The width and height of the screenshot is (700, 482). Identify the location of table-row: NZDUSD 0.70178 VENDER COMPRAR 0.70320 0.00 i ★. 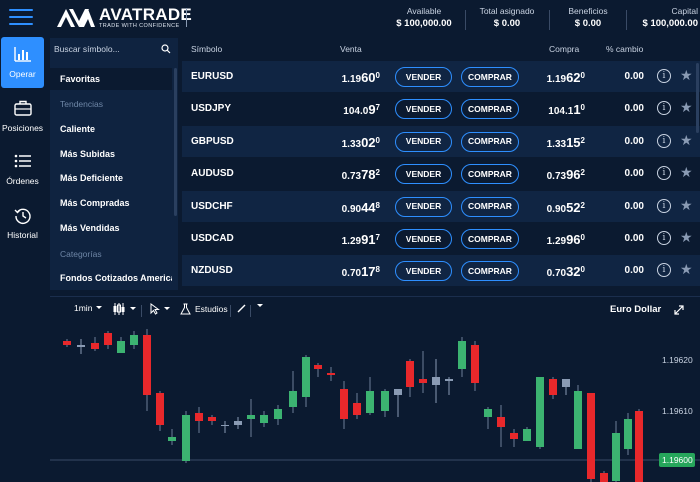
(441, 271).